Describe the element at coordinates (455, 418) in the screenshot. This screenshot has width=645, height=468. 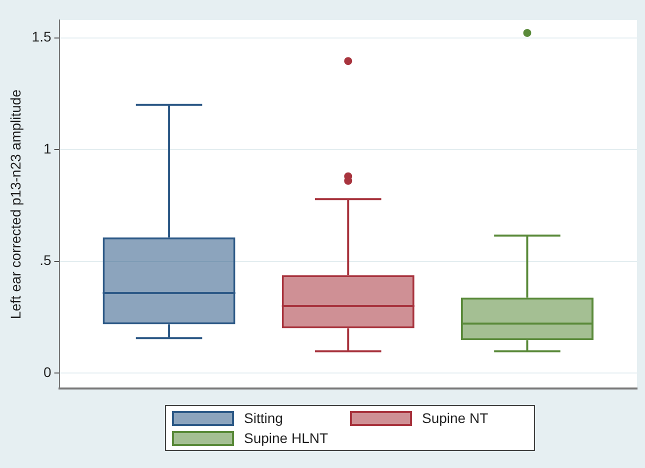
I see `legend-label: Supine NT` at that location.